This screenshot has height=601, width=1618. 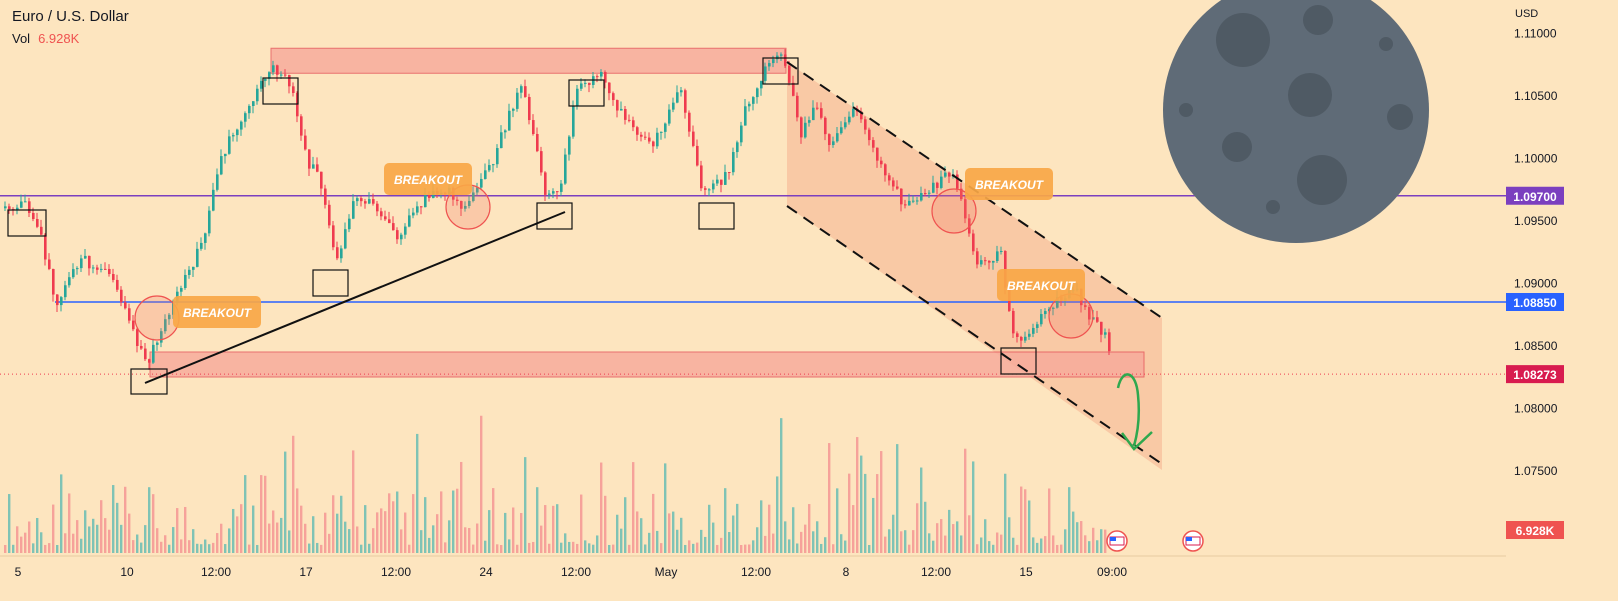 I want to click on price-badge-bg, so click(x=1535, y=530).